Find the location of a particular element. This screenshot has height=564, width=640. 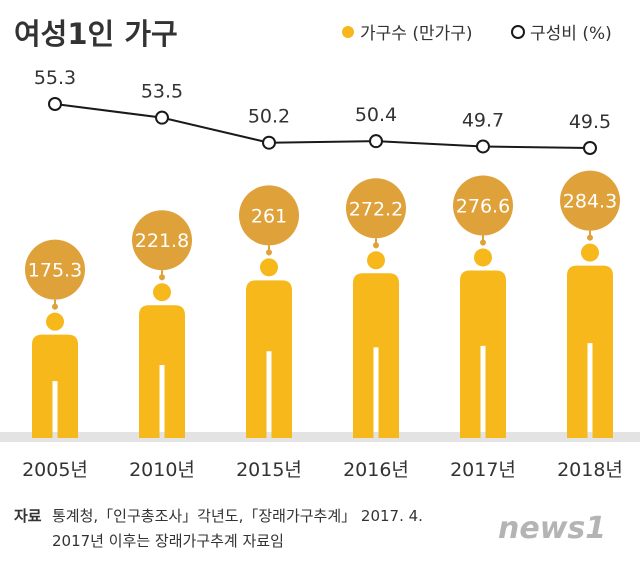

legend-label-ratio: 구성비 (%) is located at coordinates (571, 34).